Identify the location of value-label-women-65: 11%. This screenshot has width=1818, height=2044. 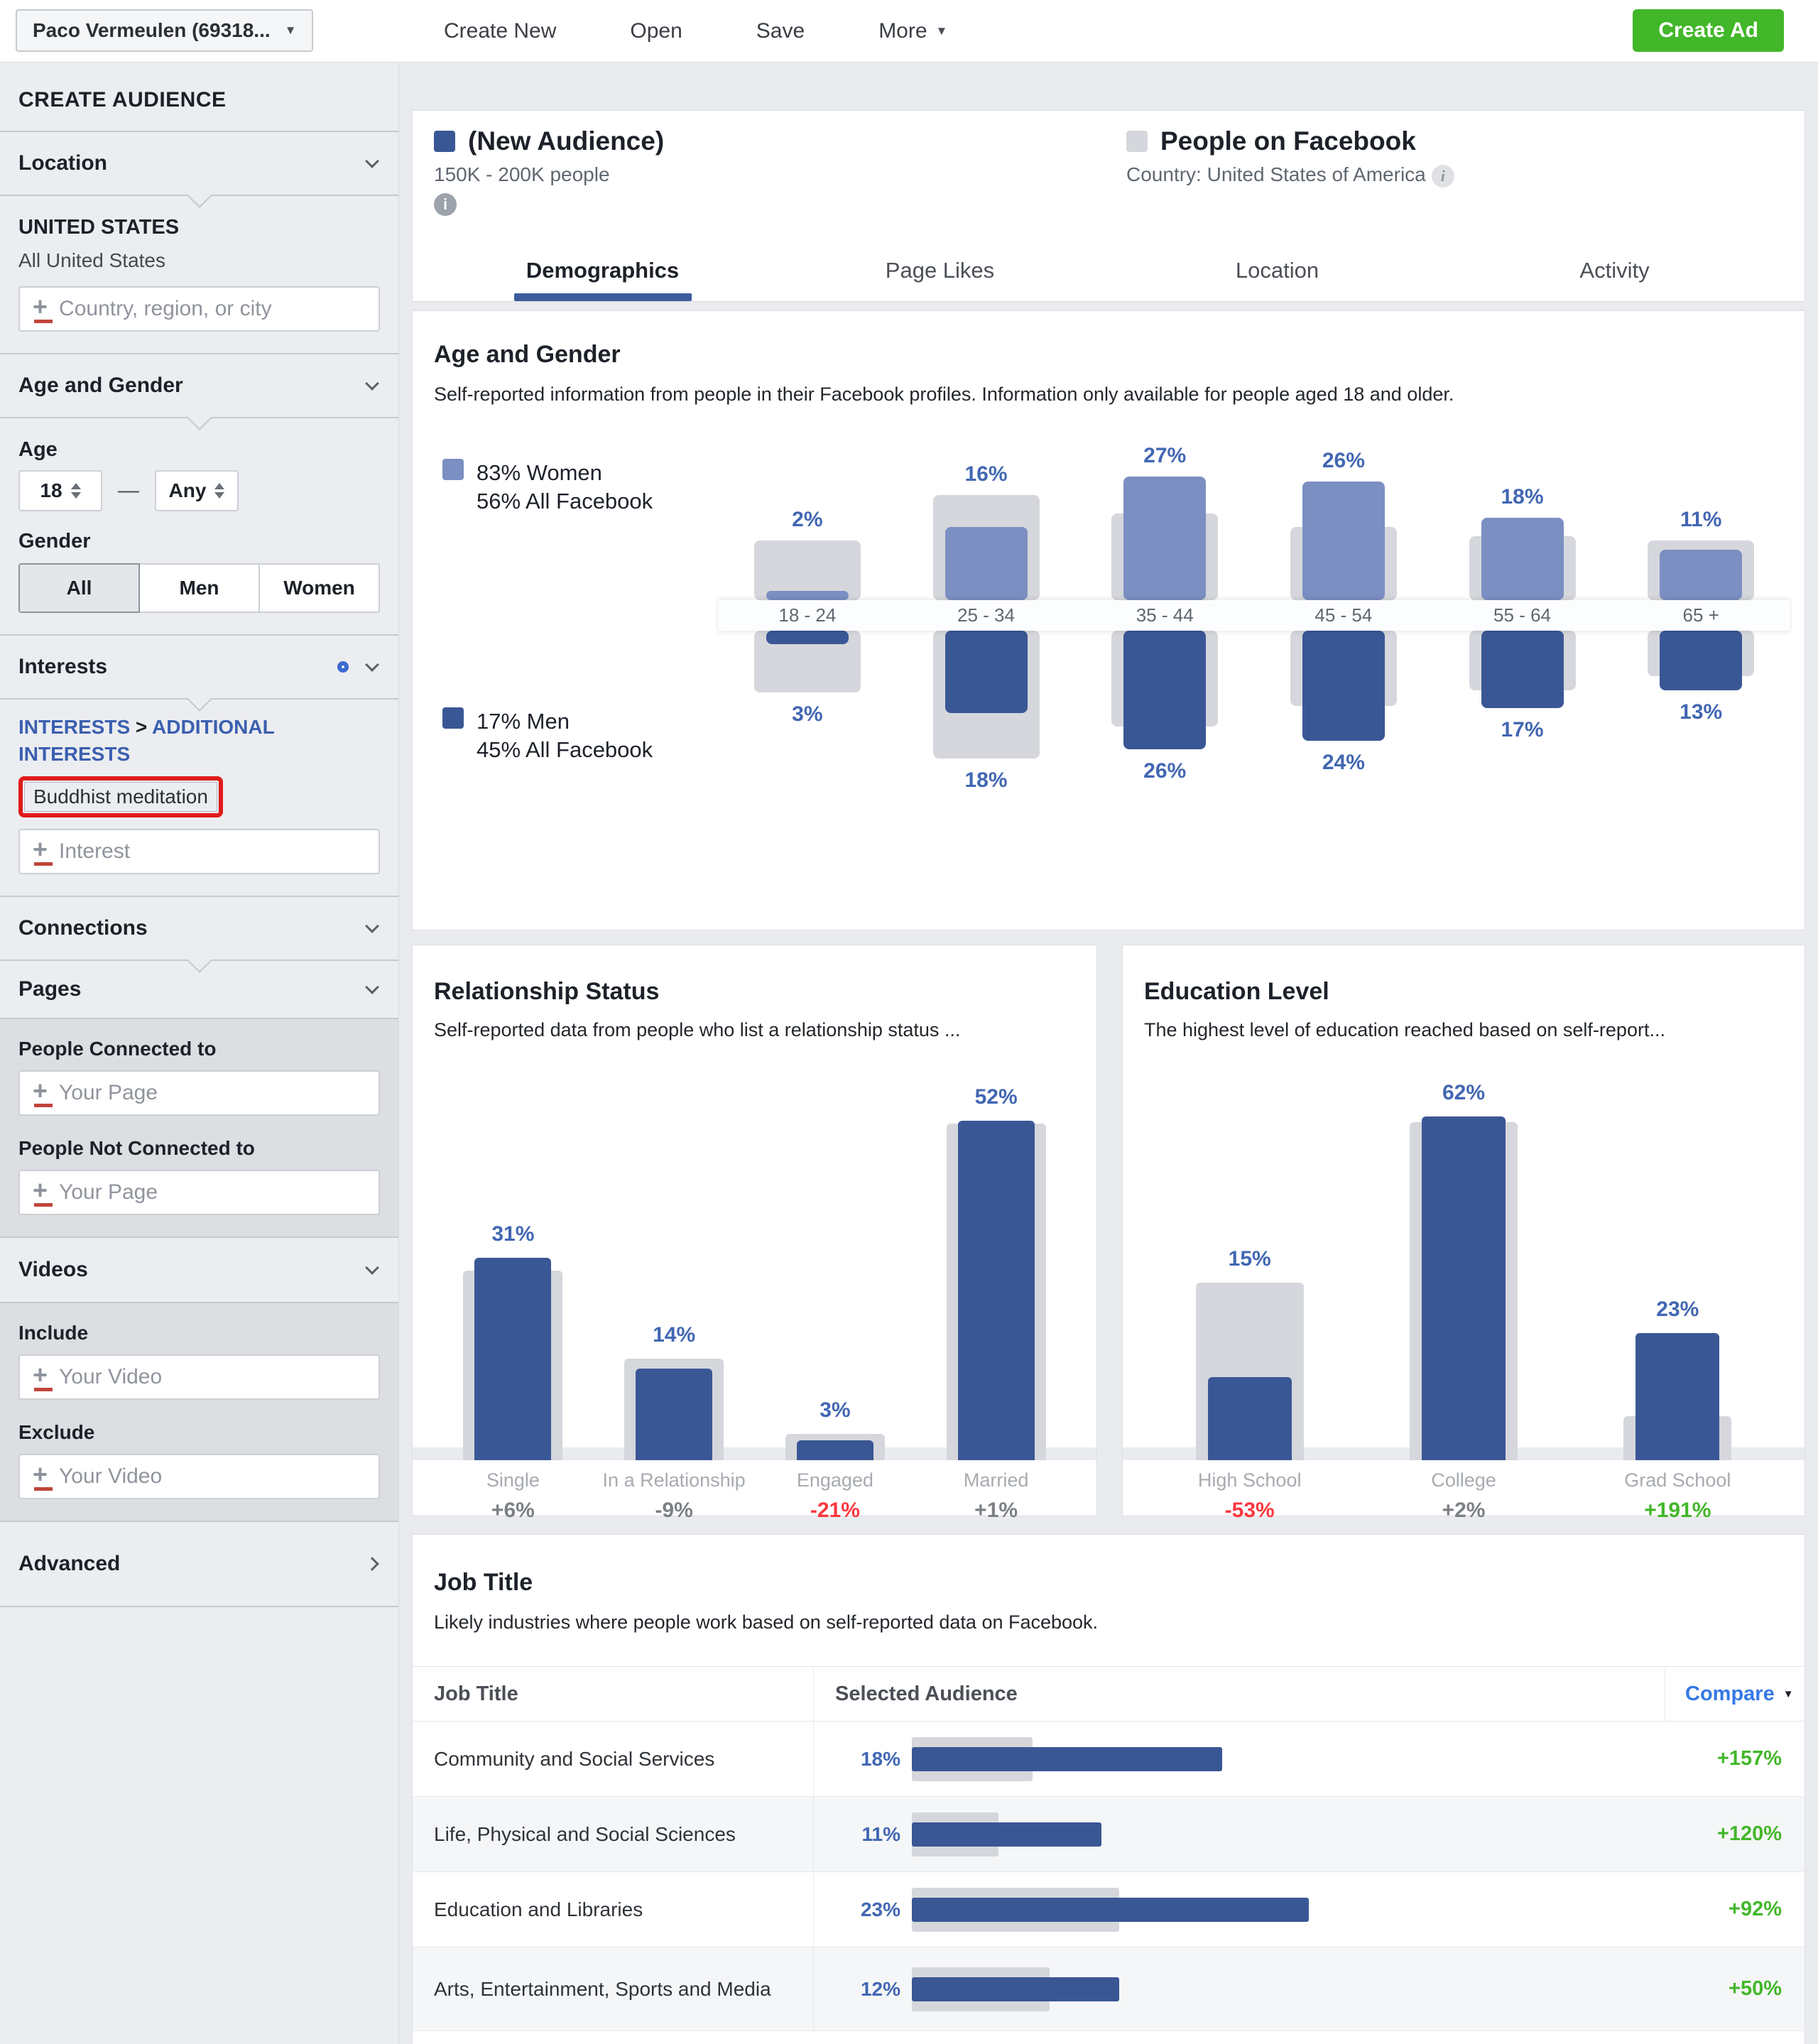
(1701, 520).